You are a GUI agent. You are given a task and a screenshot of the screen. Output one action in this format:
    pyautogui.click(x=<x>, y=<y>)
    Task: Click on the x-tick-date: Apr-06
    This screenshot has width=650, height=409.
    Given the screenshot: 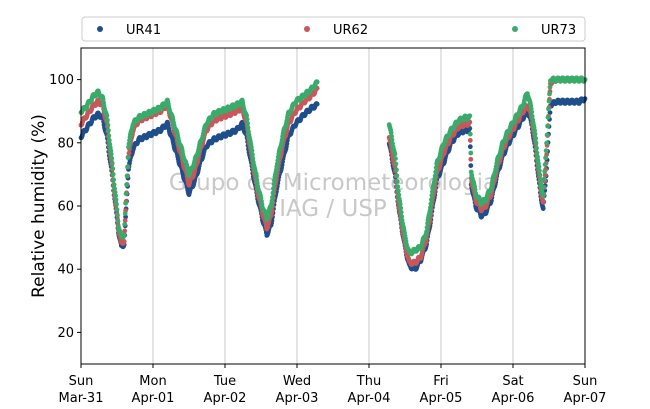 What is the action you would take?
    pyautogui.click(x=513, y=398)
    